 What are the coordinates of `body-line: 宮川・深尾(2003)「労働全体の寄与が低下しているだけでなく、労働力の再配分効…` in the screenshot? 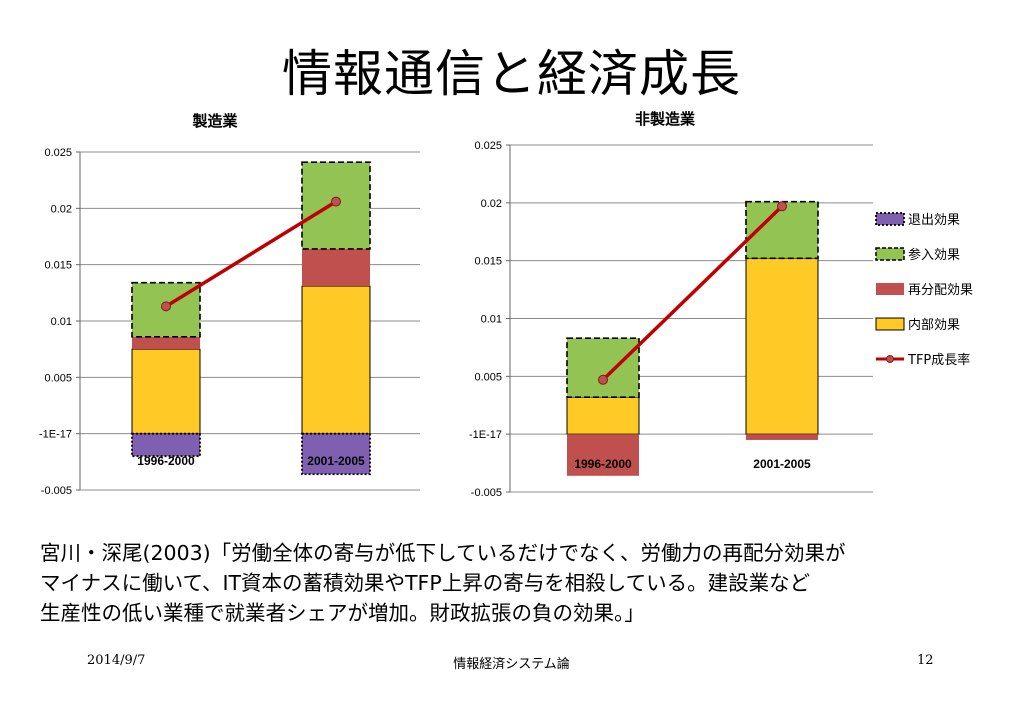 It's located at (443, 553).